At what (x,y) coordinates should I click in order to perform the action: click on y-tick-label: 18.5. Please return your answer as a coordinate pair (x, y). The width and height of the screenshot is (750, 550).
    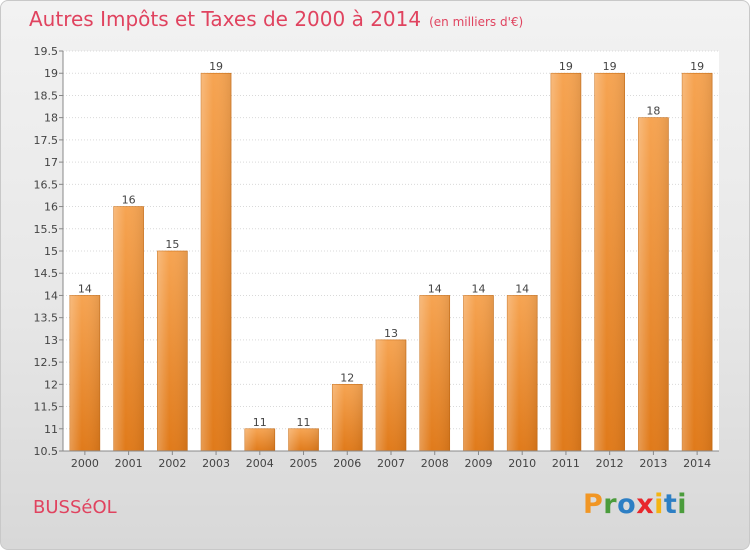
    Looking at the image, I should click on (46, 95).